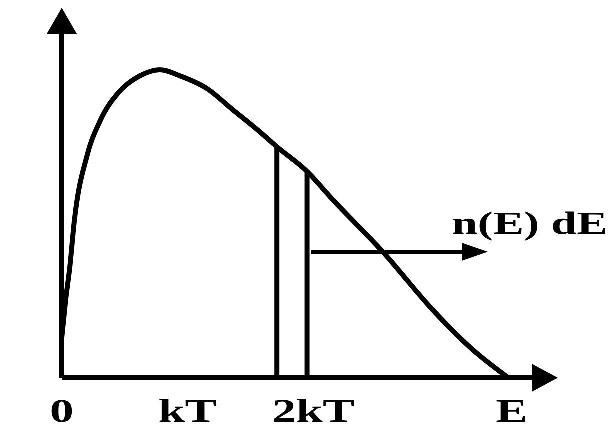  Describe the element at coordinates (512, 411) in the screenshot. I see `x-axis-title: E` at that location.